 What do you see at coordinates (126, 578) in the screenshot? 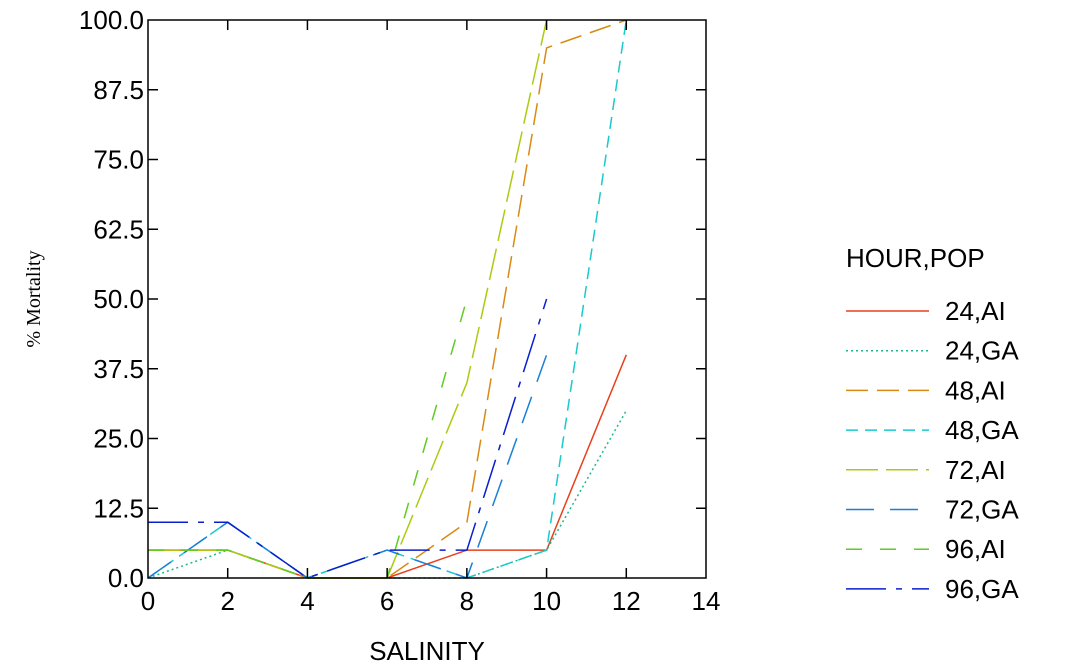
I see `y-tick-label: 0.0` at bounding box center [126, 578].